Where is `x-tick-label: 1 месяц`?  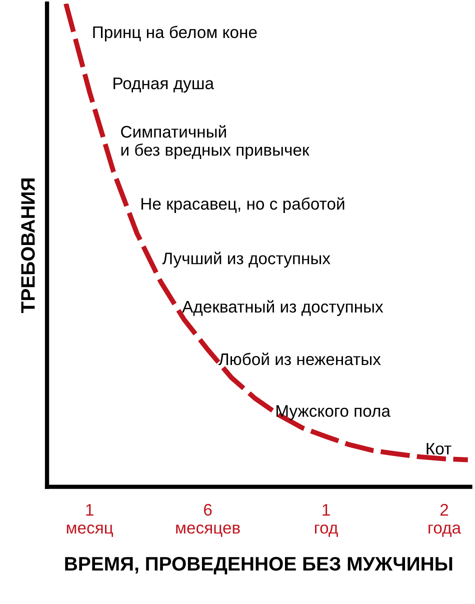
x-tick-label: 1 месяц is located at coordinates (90, 520).